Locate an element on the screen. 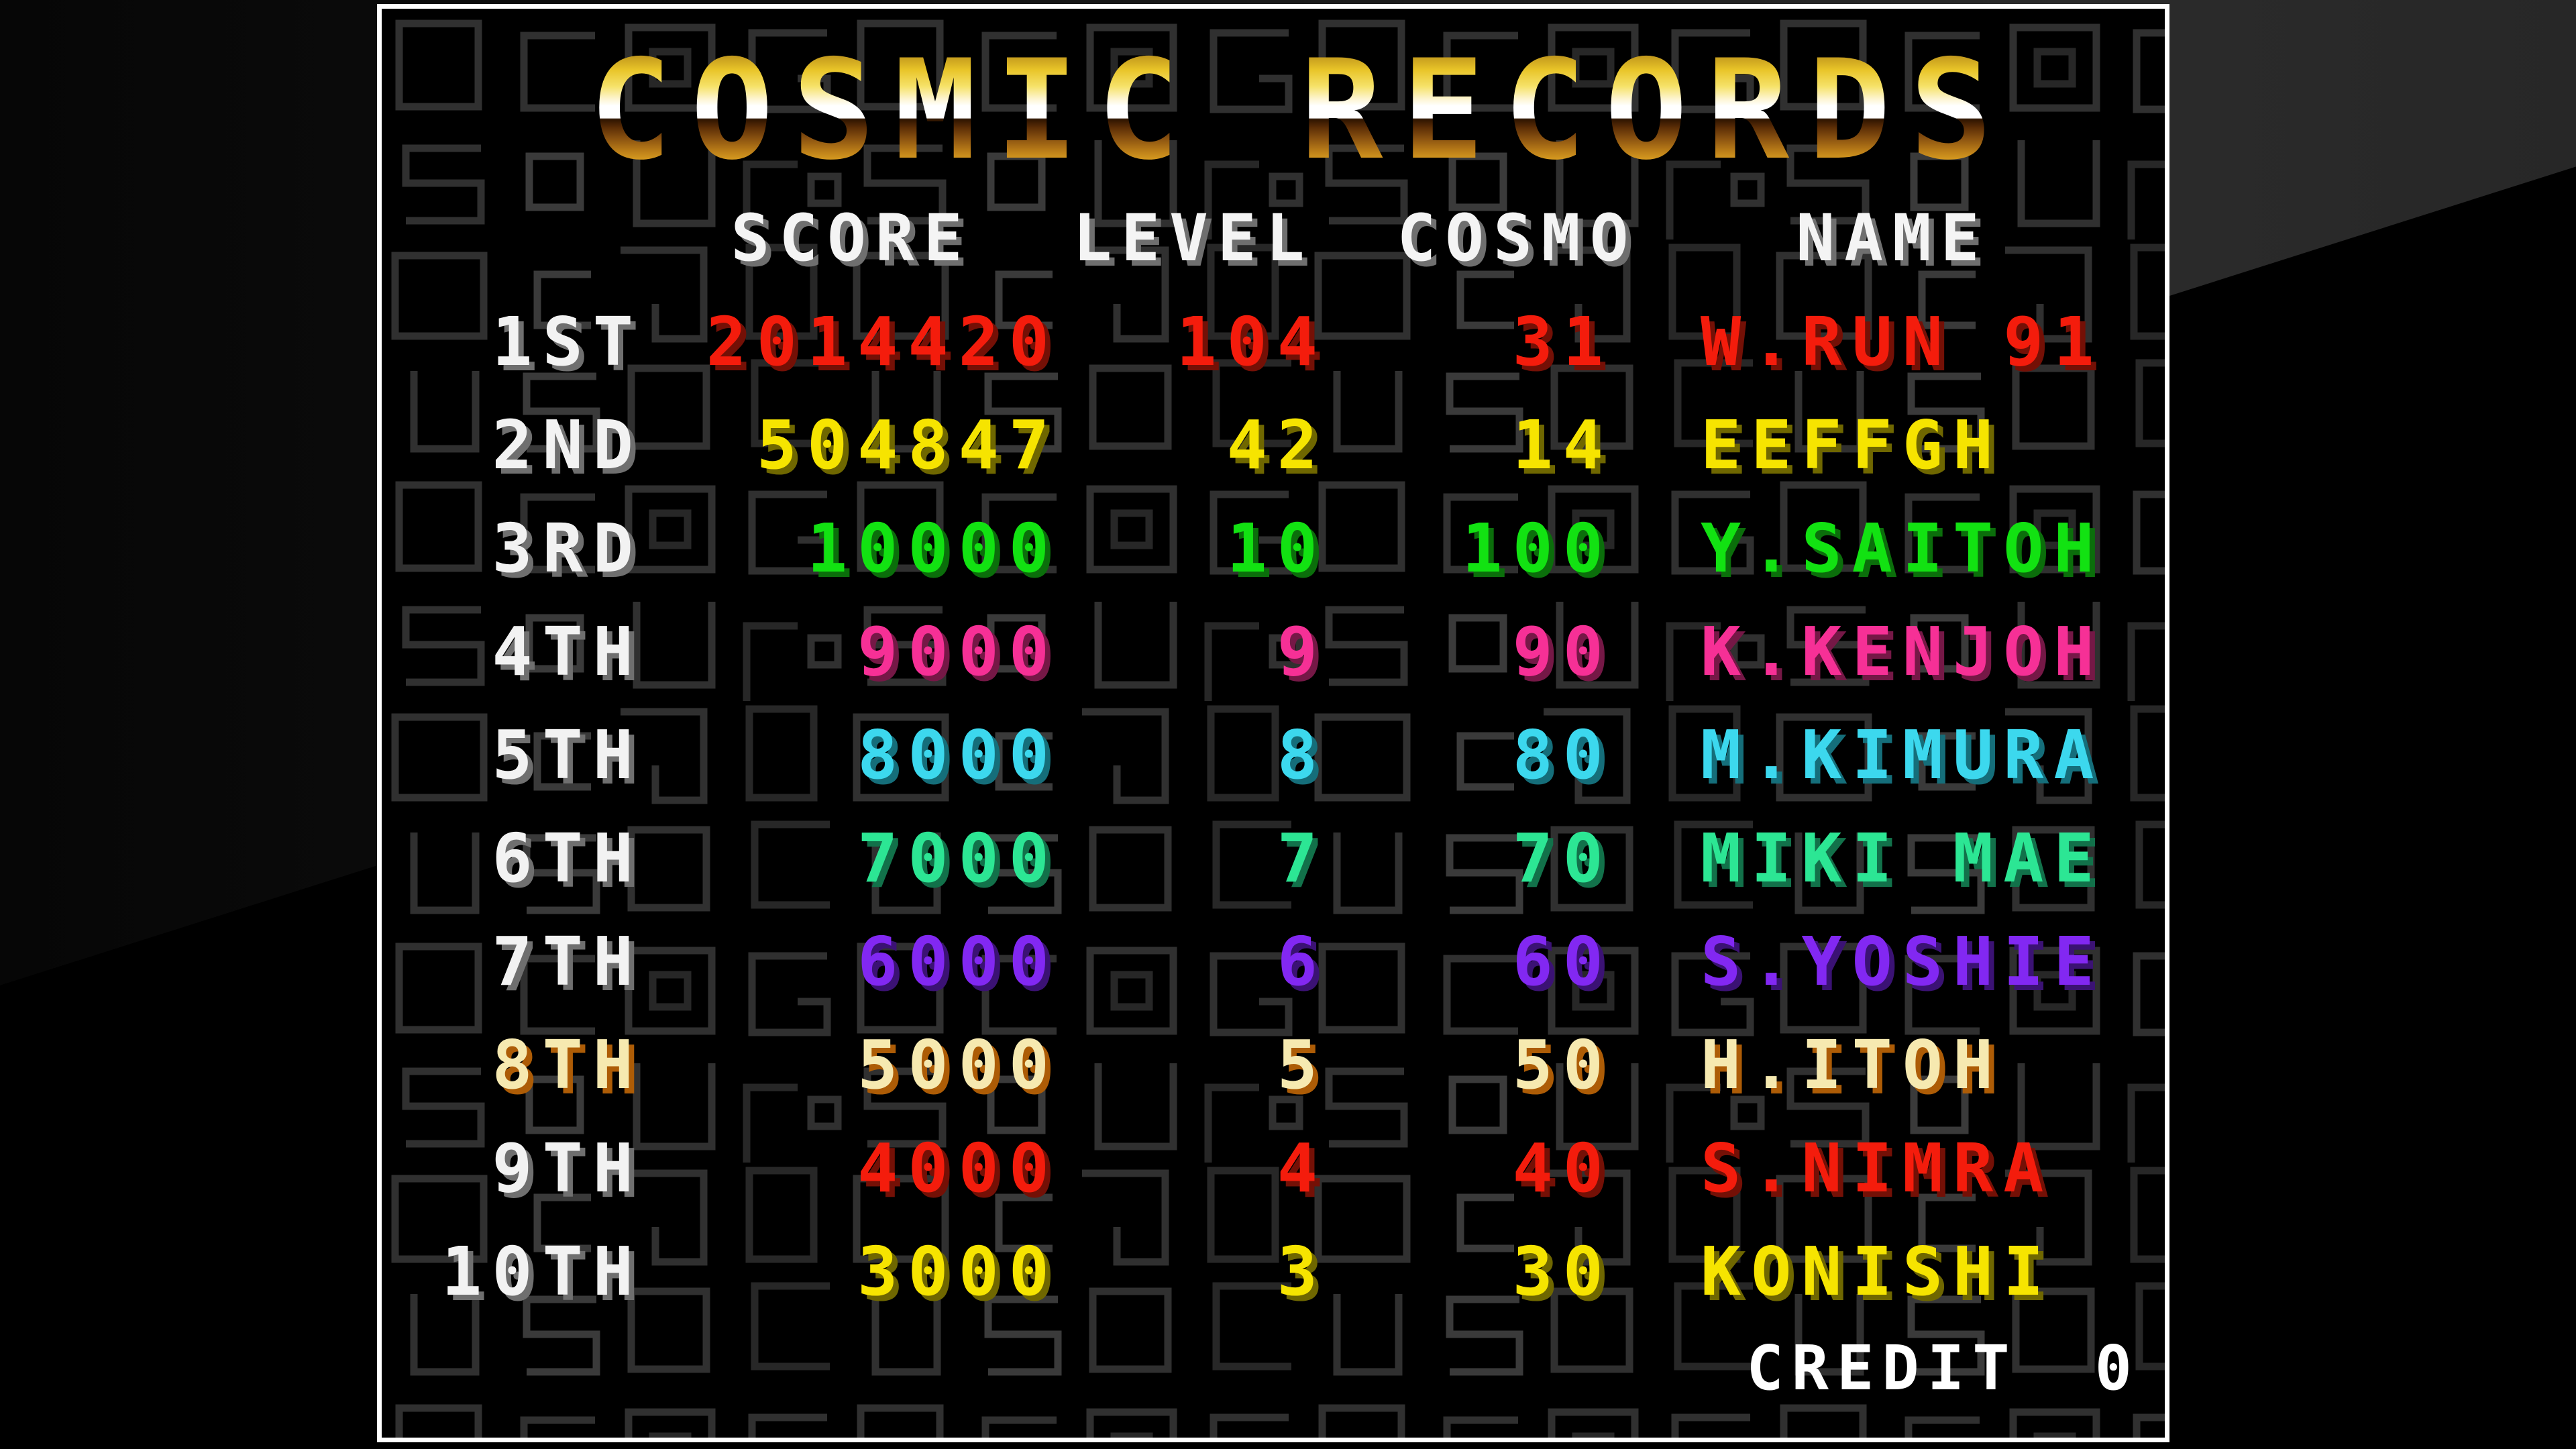 Image resolution: width=2576 pixels, height=1449 pixels. game-title: COSMIC RECORDS is located at coordinates (1300, 111).